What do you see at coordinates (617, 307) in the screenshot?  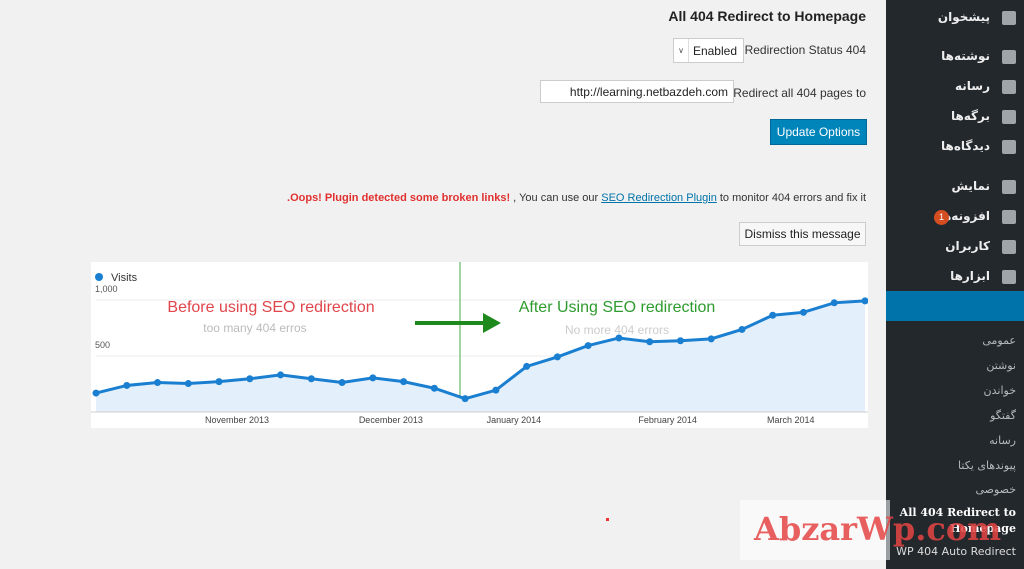 I see `annotation: After Using SEO redirection` at bounding box center [617, 307].